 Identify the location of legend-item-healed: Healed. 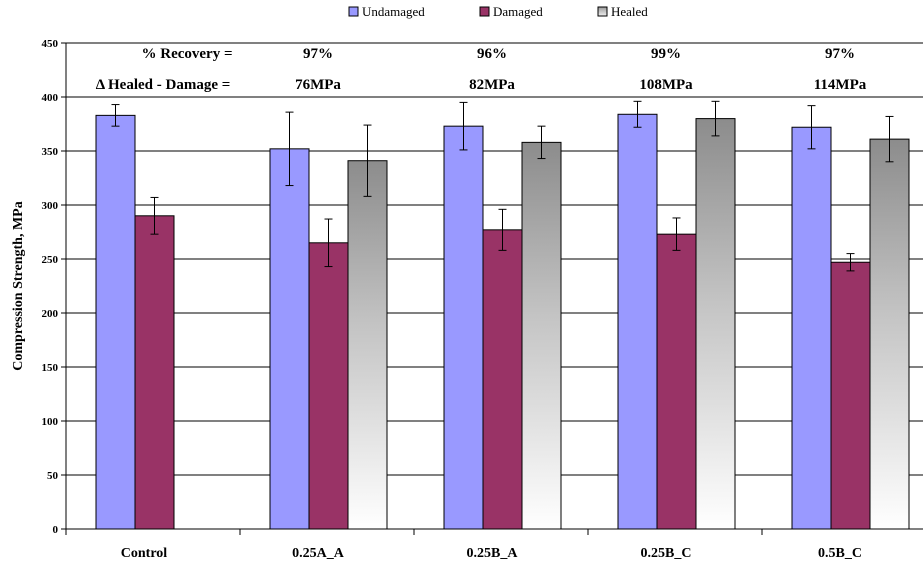
(622, 11).